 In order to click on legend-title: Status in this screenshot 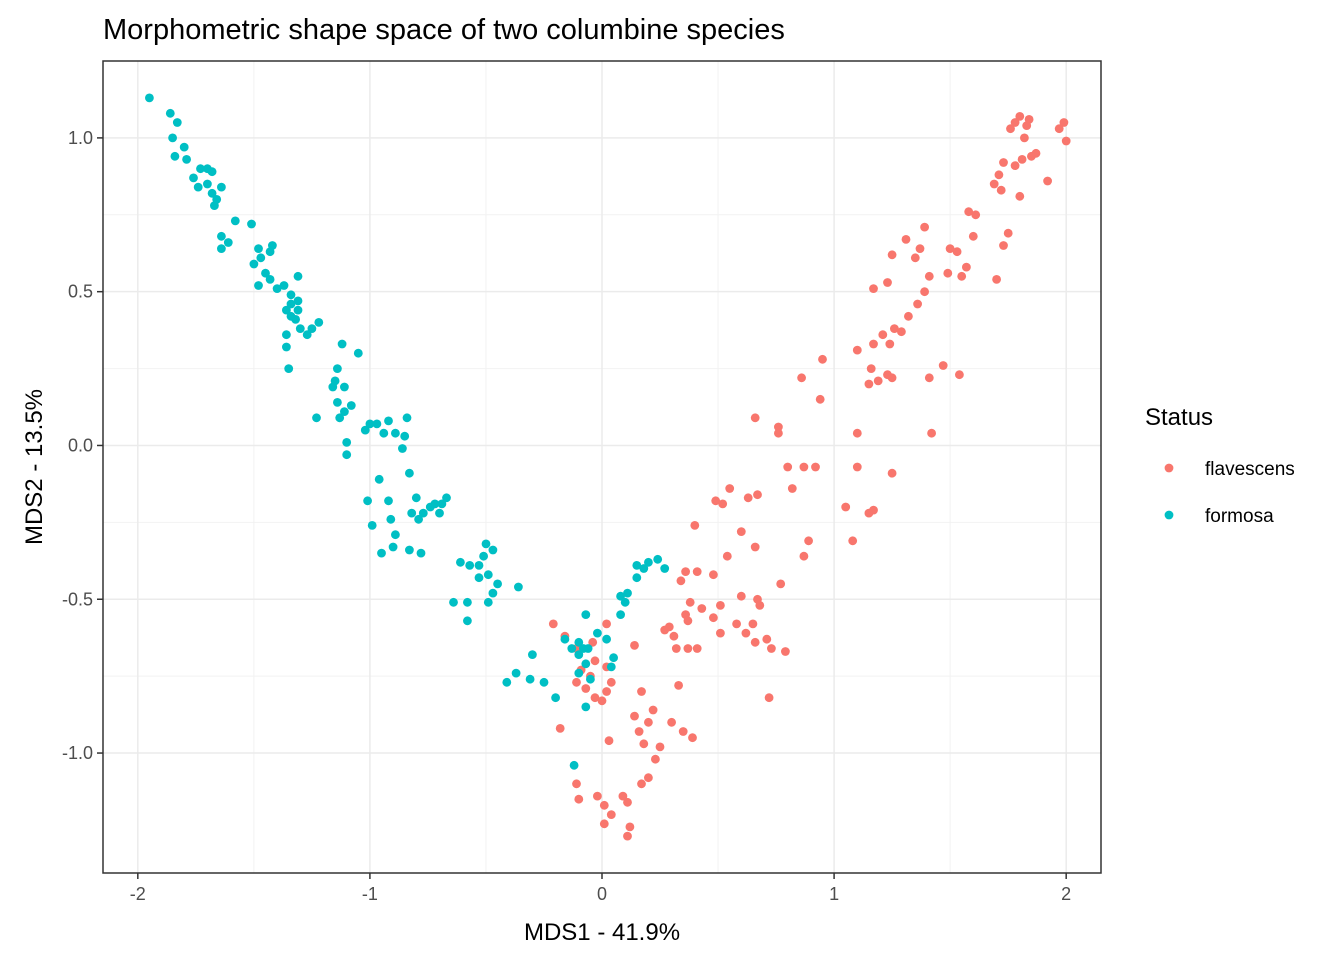, I will do `click(1179, 417)`.